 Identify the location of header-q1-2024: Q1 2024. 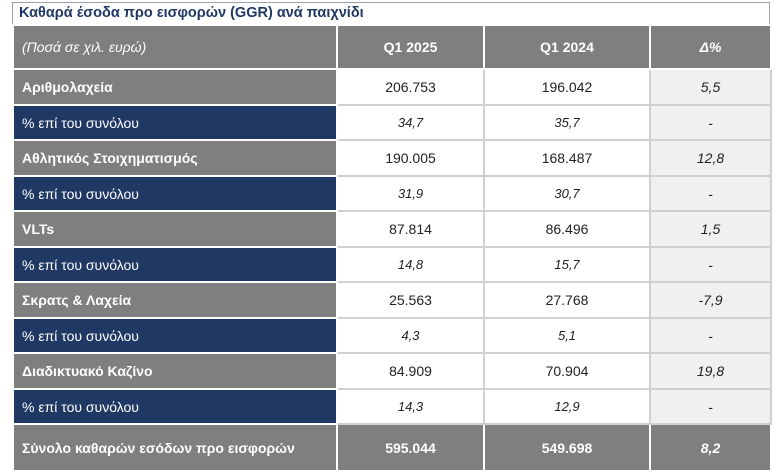
(567, 47).